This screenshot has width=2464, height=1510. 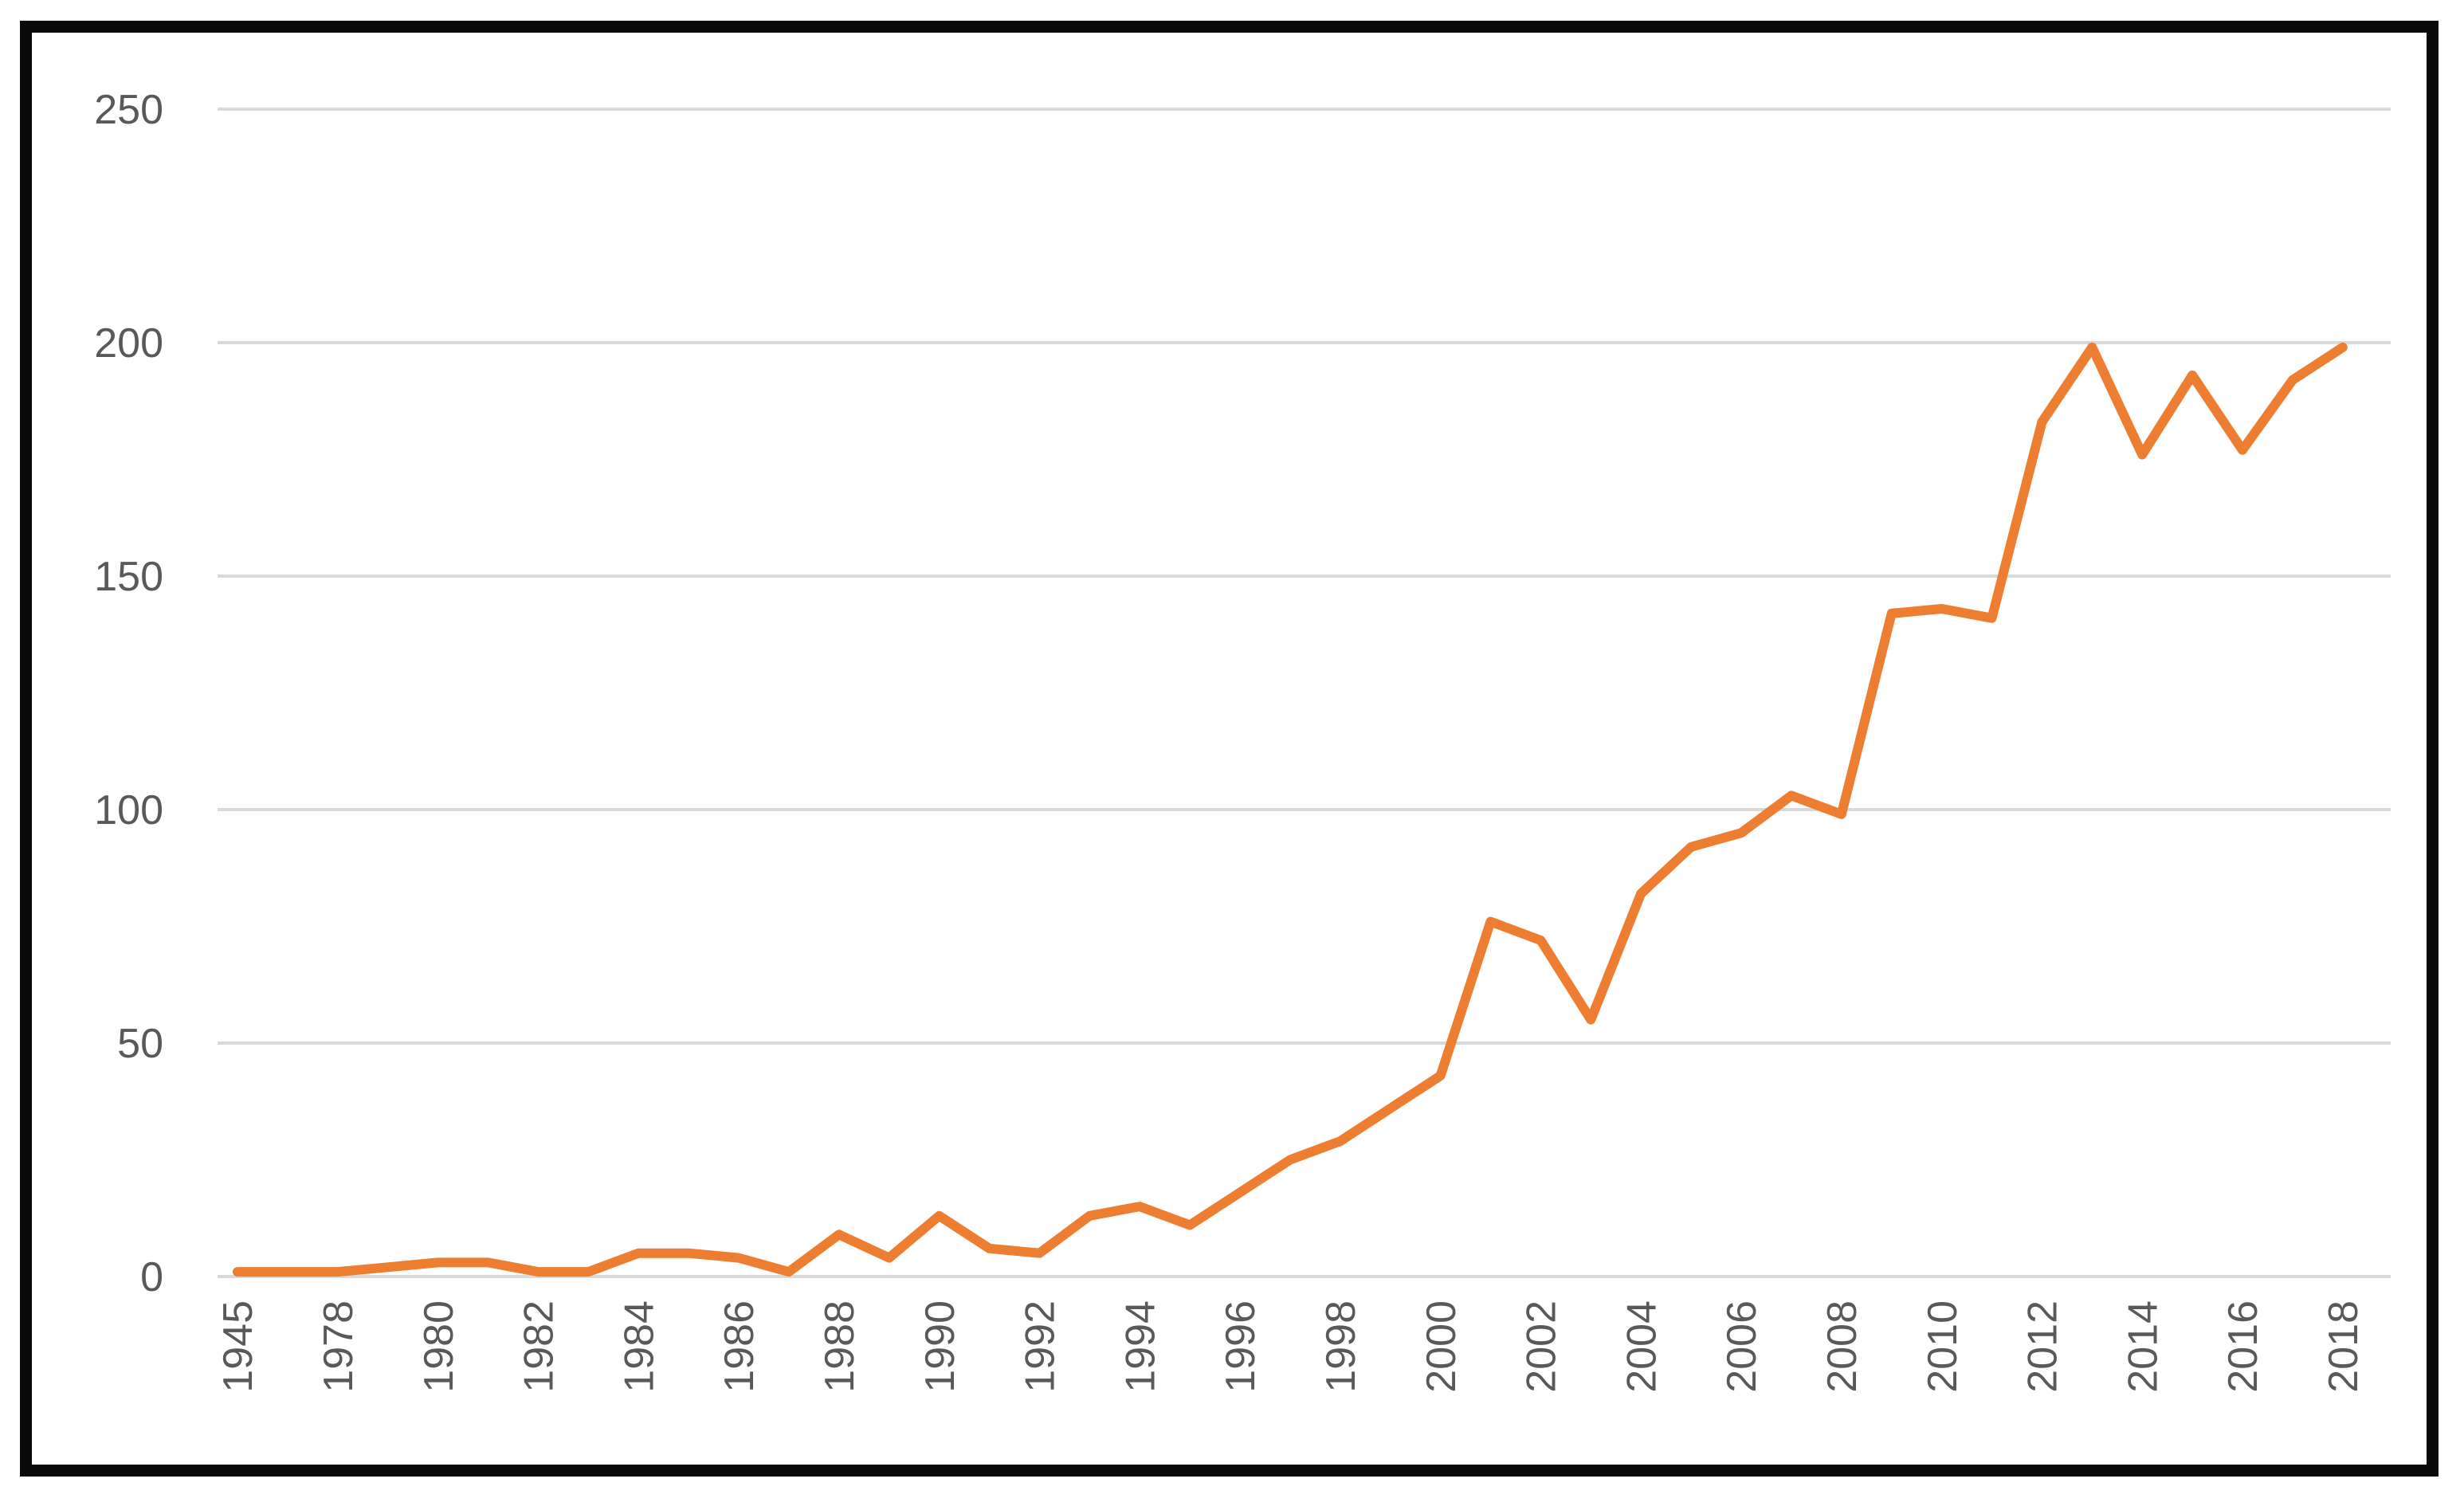 I want to click on x-tick-label: 2010, so click(x=1943, y=1346).